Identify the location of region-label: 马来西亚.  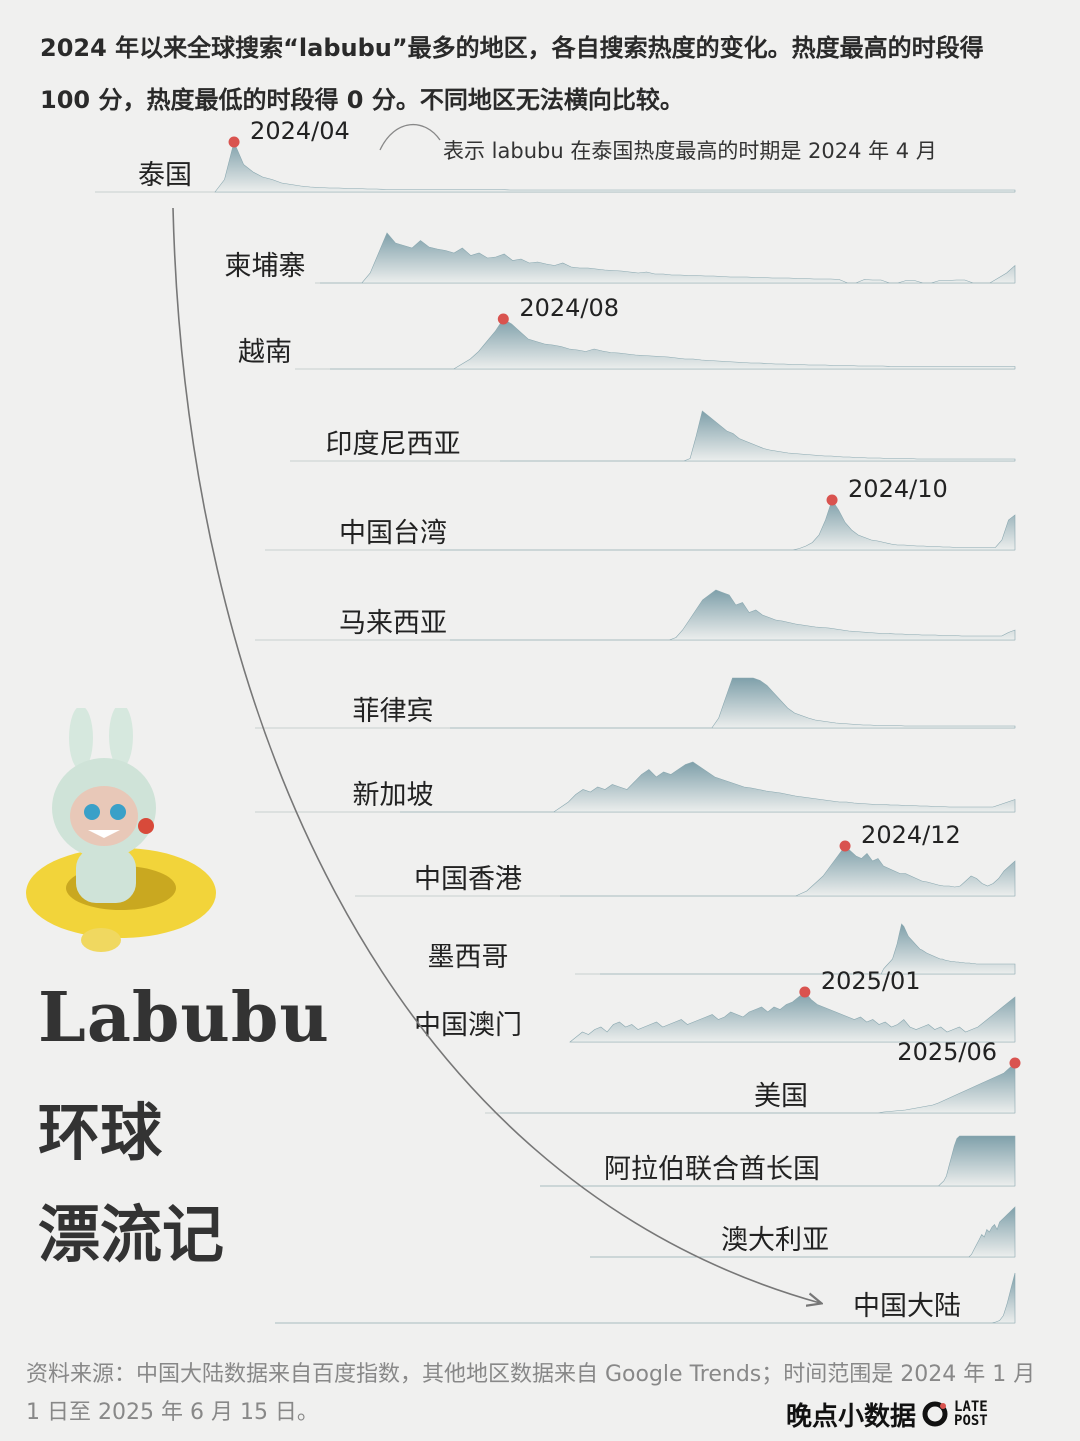
(393, 623).